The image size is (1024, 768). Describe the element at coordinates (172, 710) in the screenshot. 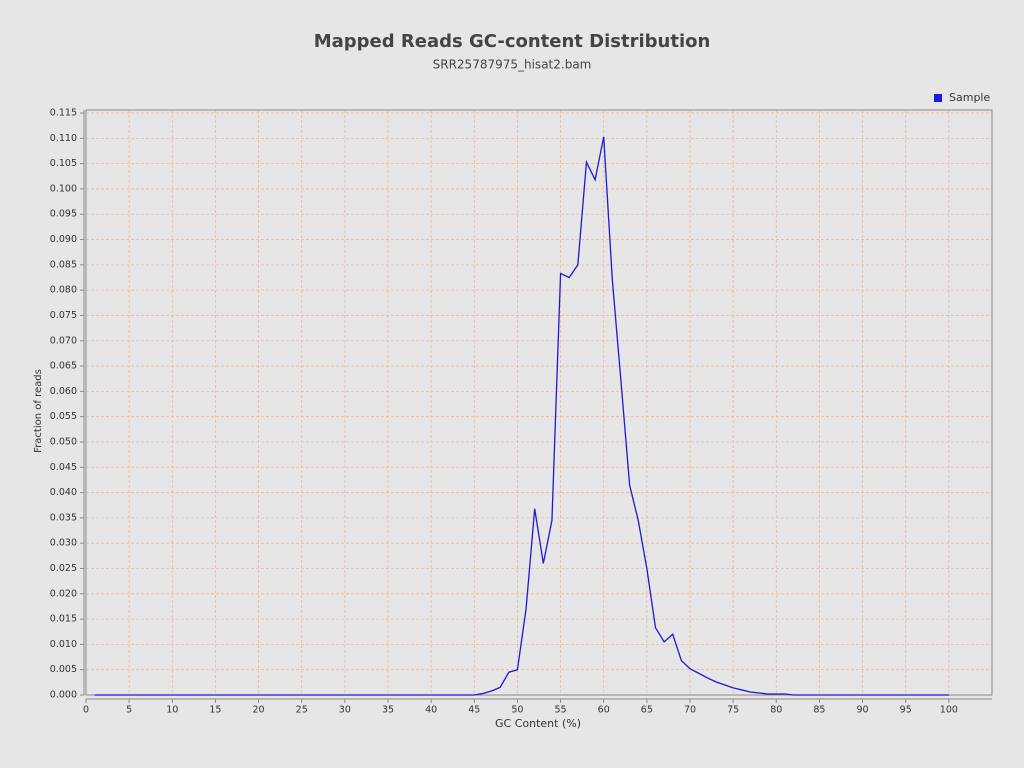

I see `x-tick-label: 10` at that location.